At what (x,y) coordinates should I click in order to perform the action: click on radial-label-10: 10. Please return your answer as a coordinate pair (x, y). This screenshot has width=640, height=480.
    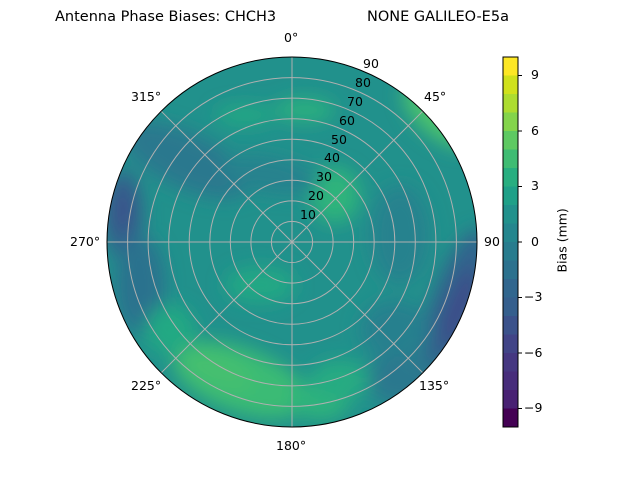
    Looking at the image, I should click on (308, 214).